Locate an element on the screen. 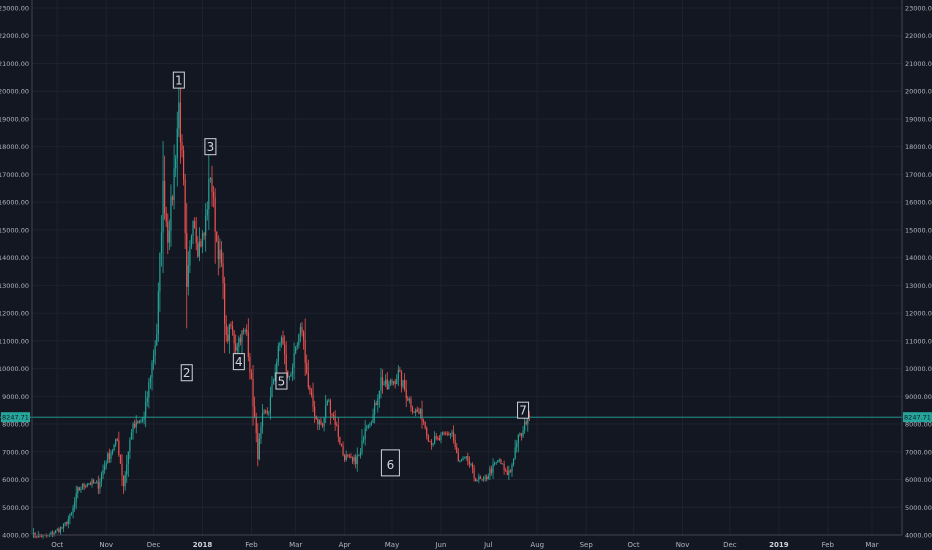 The image size is (932, 550). wave-label-3: 3 is located at coordinates (210, 147).